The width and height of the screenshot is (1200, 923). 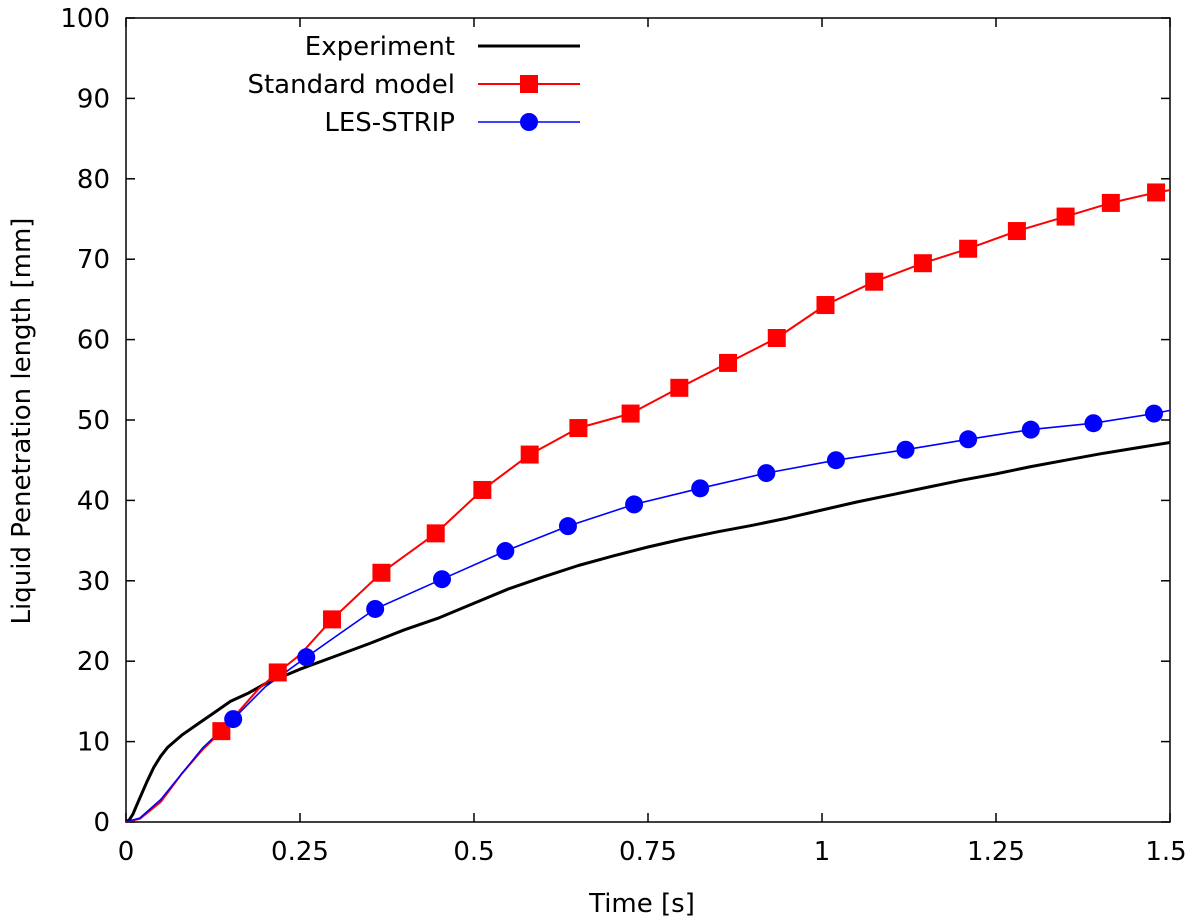 What do you see at coordinates (85, 19) in the screenshot?
I see `y-tick-label: 100` at bounding box center [85, 19].